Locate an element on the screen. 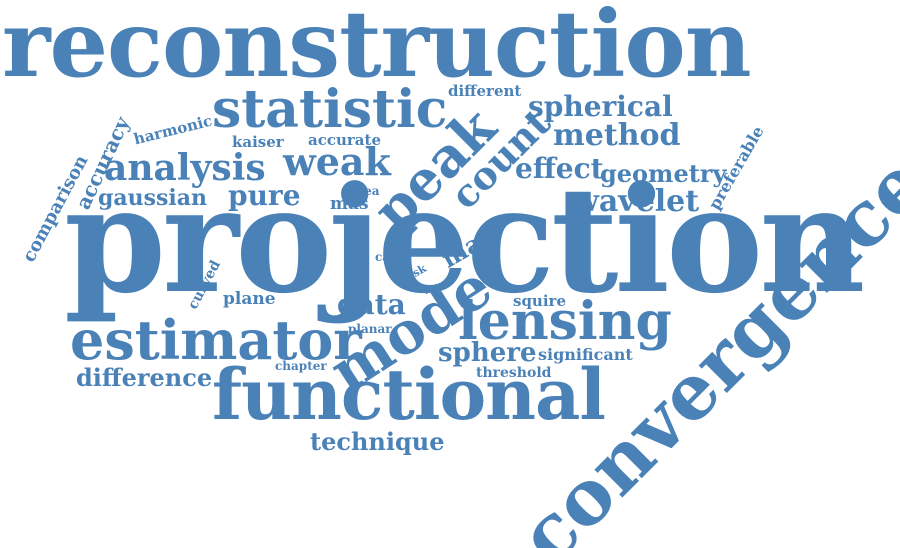  word-spherical: spherical is located at coordinates (600, 106).